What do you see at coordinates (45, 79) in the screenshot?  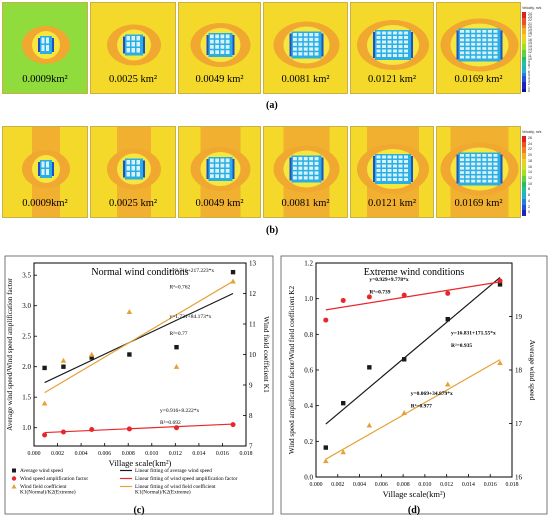 I see `panel-scale-label: 0.0009km²` at bounding box center [45, 79].